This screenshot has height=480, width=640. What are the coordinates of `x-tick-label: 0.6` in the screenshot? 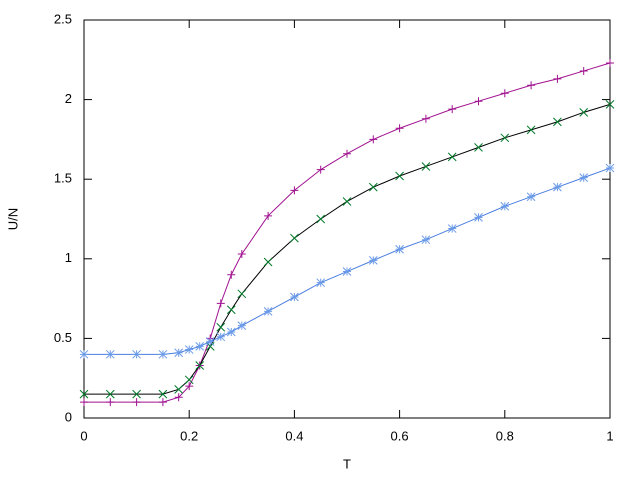 It's located at (400, 435).